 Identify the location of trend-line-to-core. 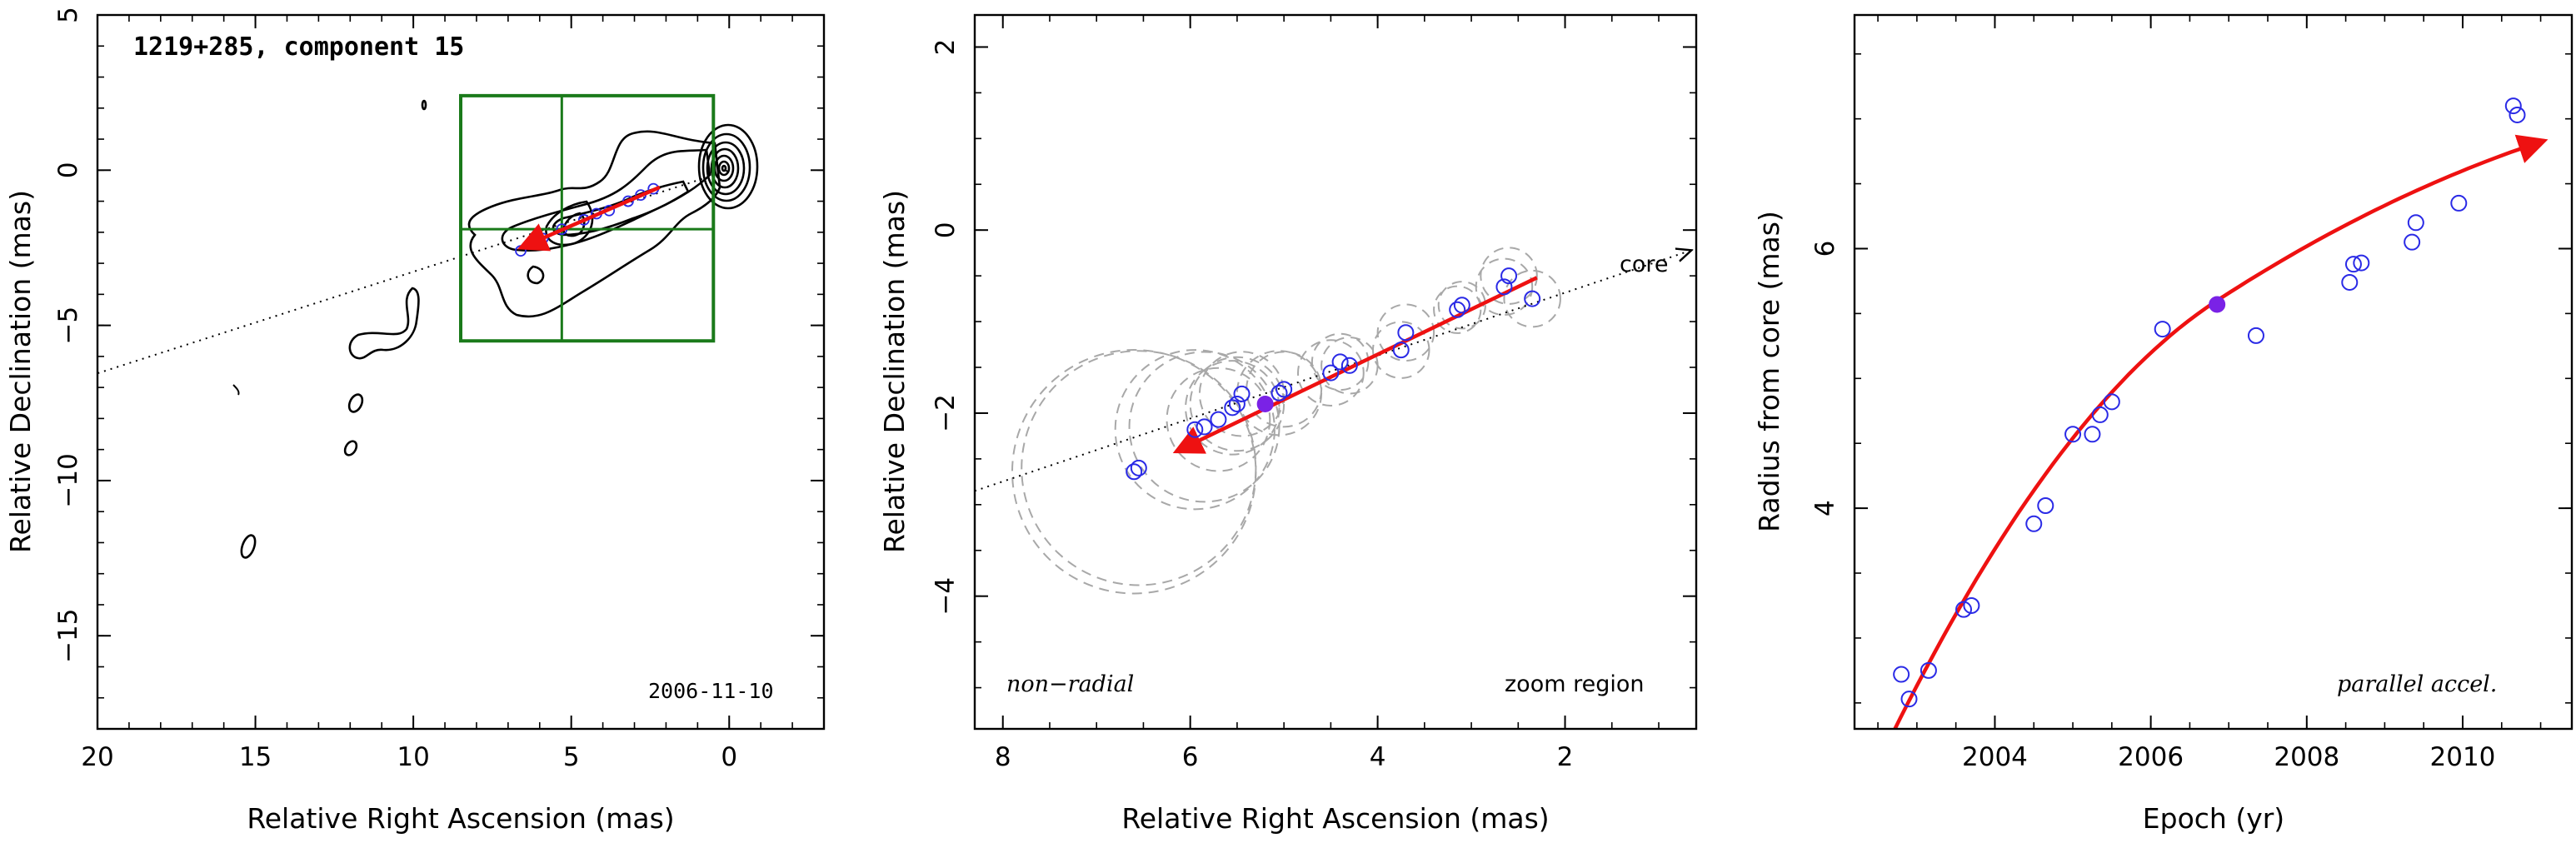
(1333, 371).